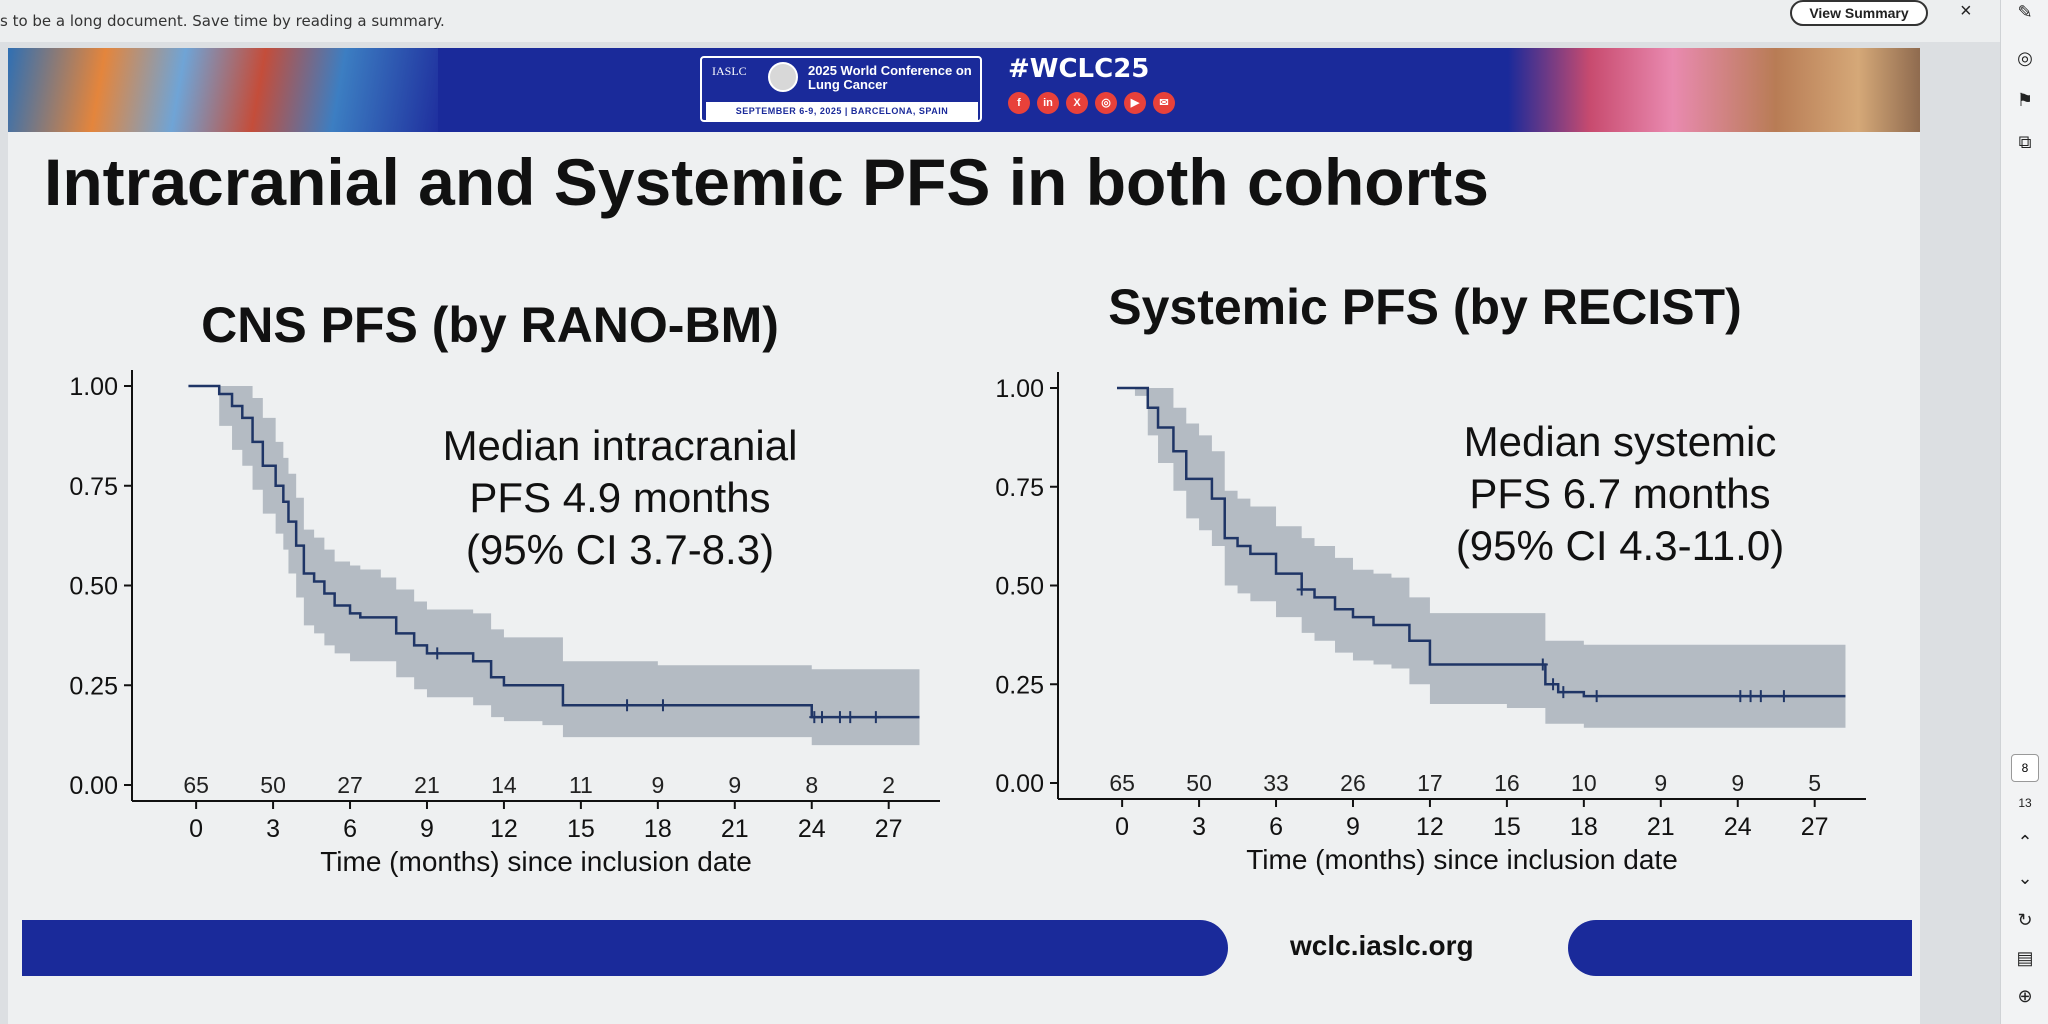  Describe the element at coordinates (93, 686) in the screenshot. I see `y-tick-label: 0.25` at that location.